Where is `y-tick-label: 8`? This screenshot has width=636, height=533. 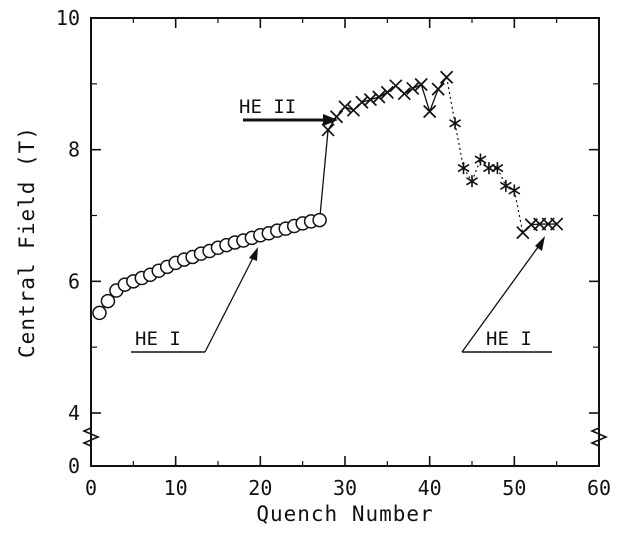 y-tick-label: 8 is located at coordinates (74, 150).